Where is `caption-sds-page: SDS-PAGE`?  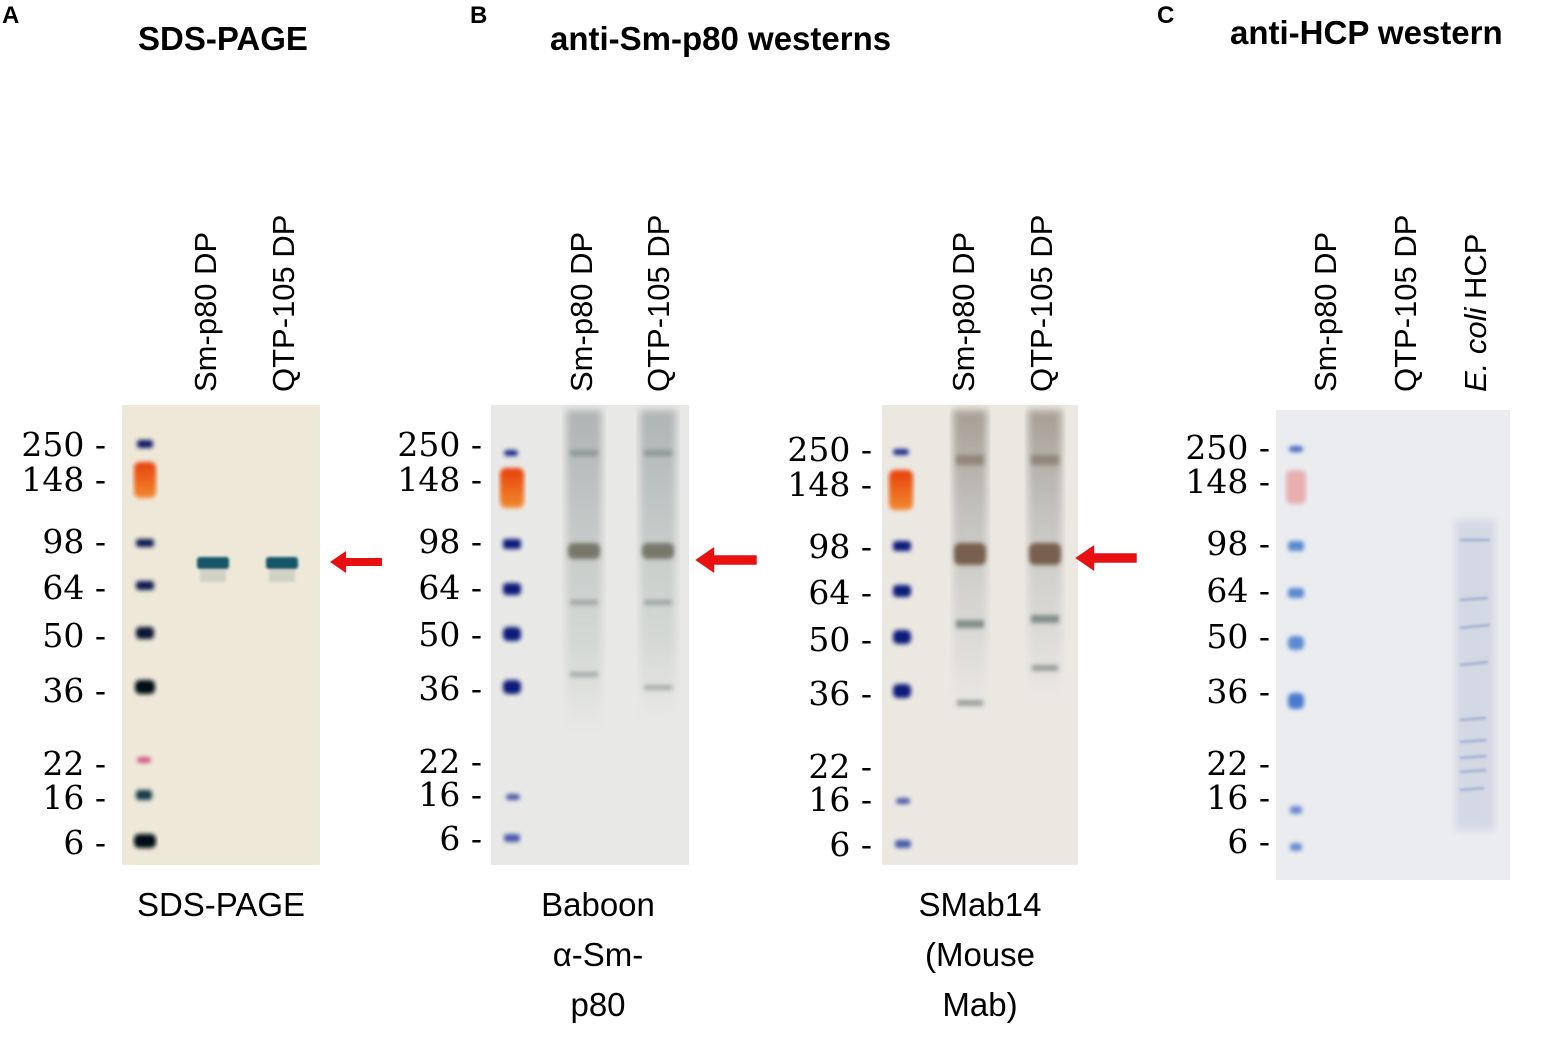
caption-sds-page: SDS-PAGE is located at coordinates (221, 904).